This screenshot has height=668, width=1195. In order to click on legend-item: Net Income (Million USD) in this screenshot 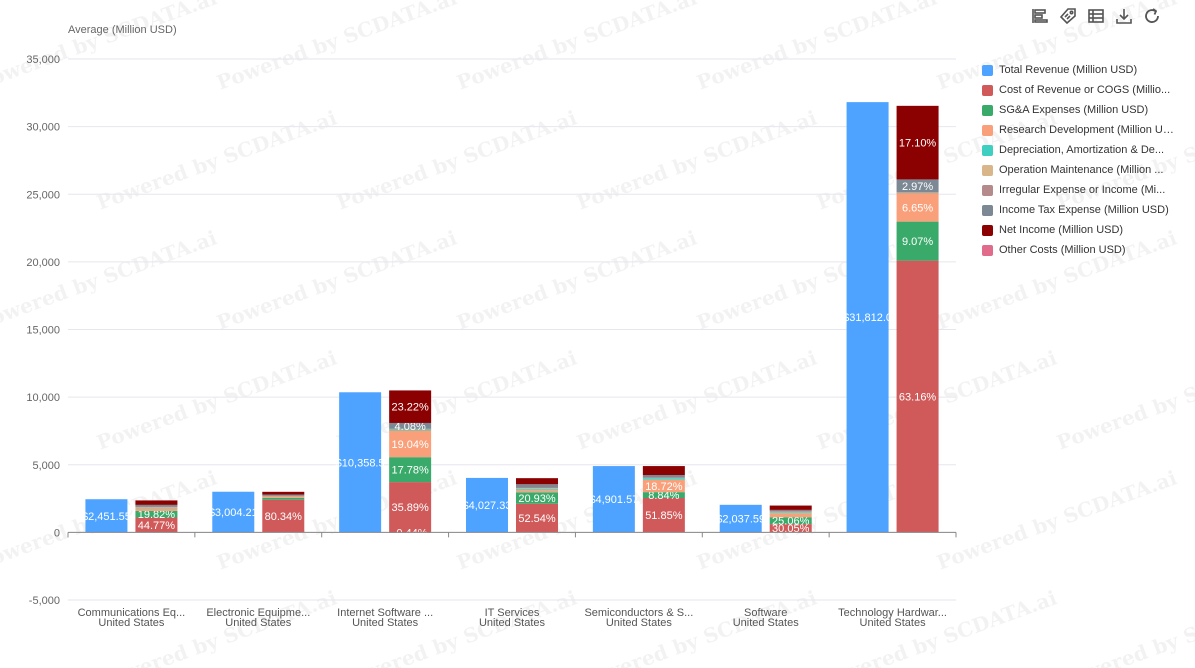, I will do `click(1087, 230)`.